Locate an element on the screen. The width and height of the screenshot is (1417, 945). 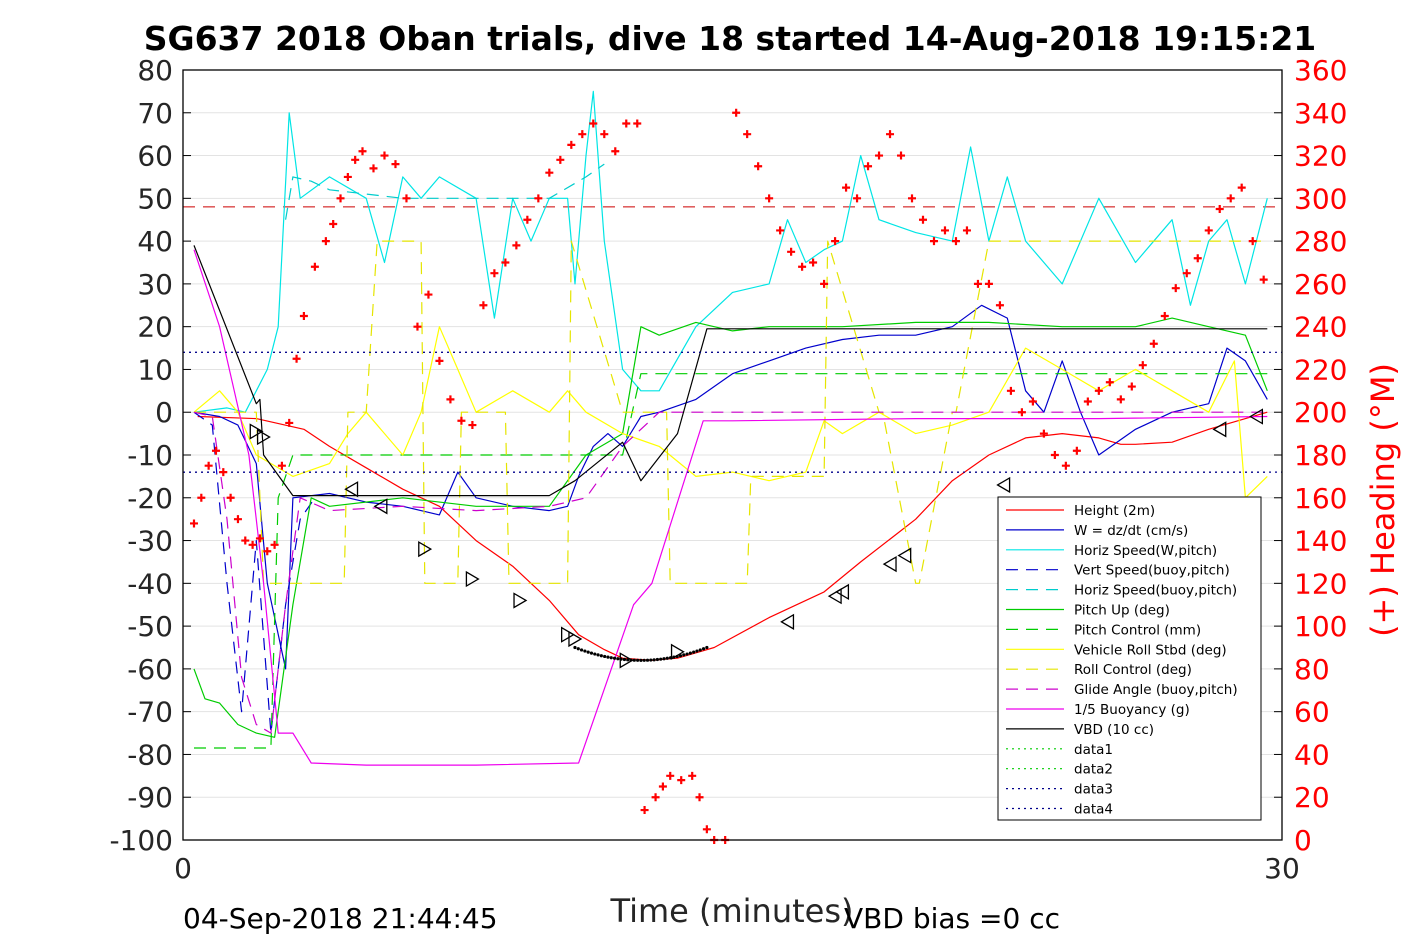
x-axis: 0 30 is located at coordinates (737, 858).